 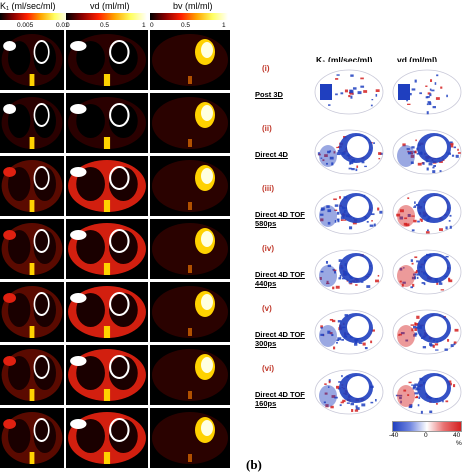 I want to click on vd-colorbar, so click(x=106, y=16).